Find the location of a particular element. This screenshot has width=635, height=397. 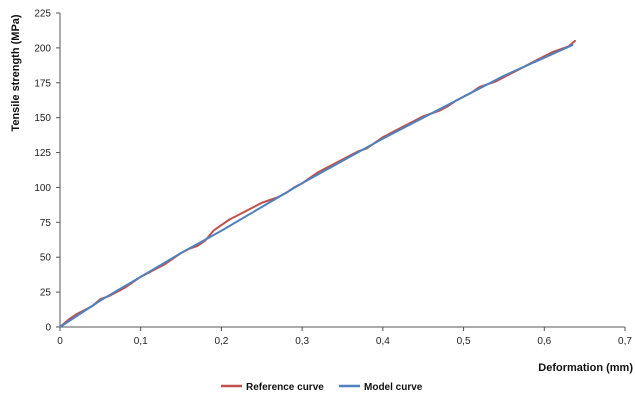

y-tick-label: 225 is located at coordinates (42, 14).